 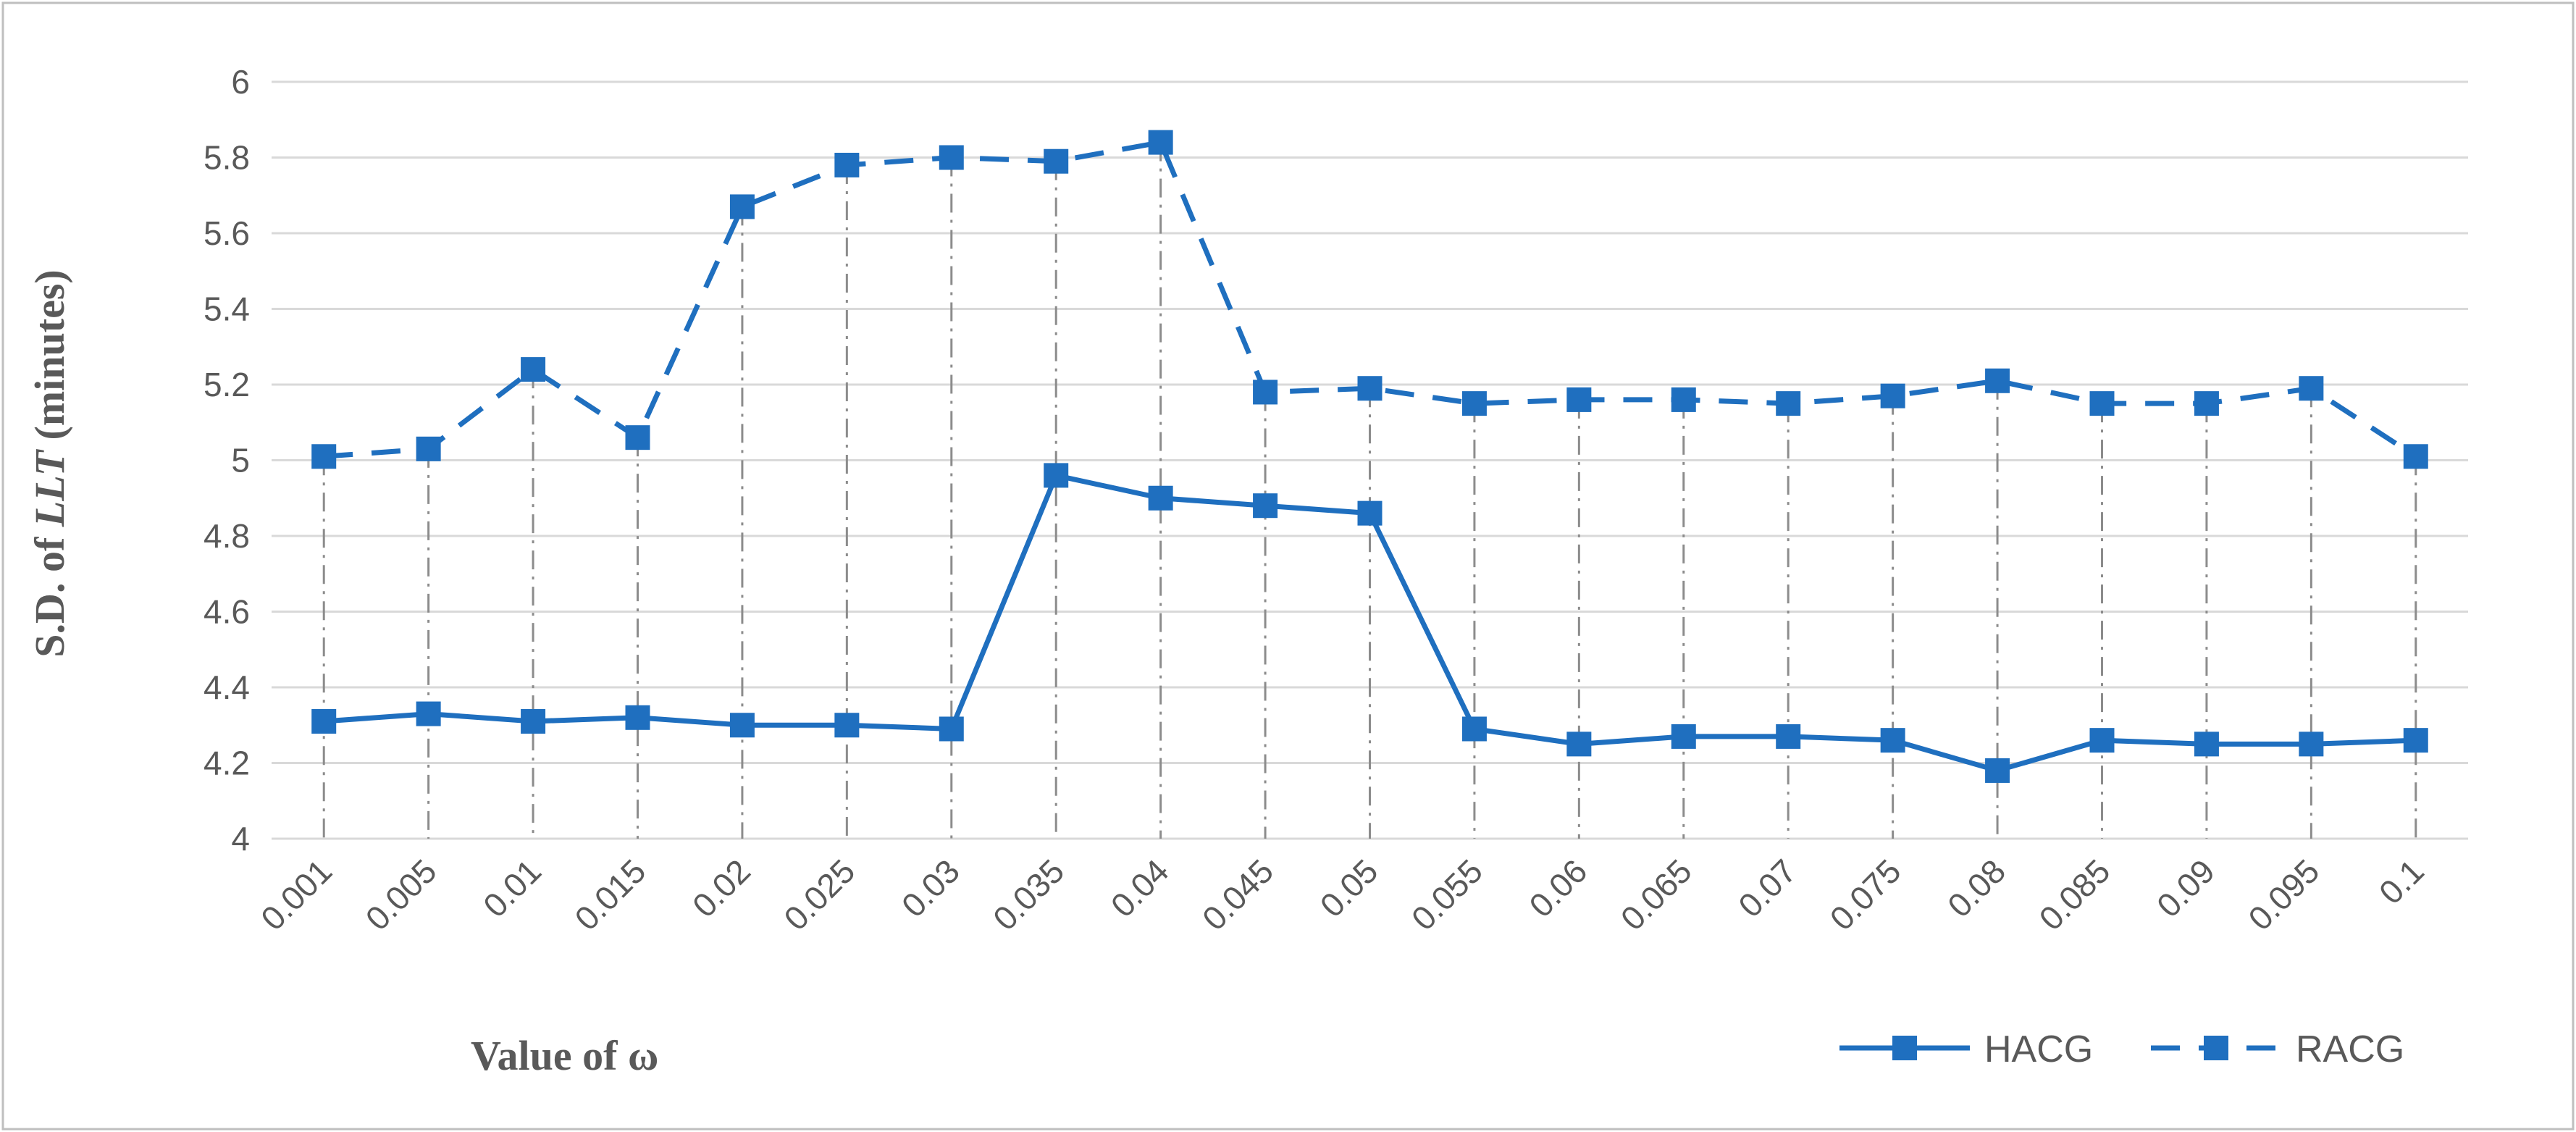 What do you see at coordinates (2350, 1049) in the screenshot?
I see `legend-label-racg: RACG` at bounding box center [2350, 1049].